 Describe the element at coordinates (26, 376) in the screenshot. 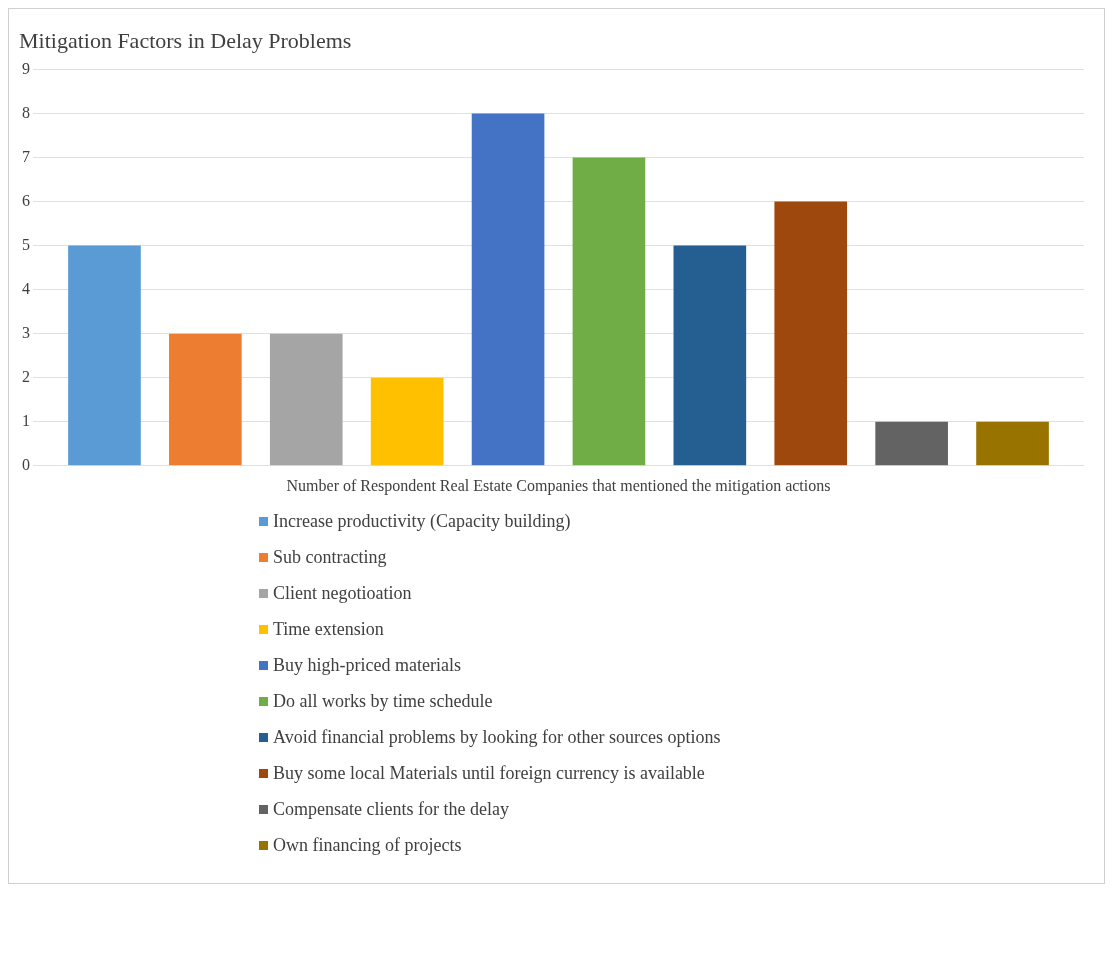

I see `y-tick-label: 2` at that location.